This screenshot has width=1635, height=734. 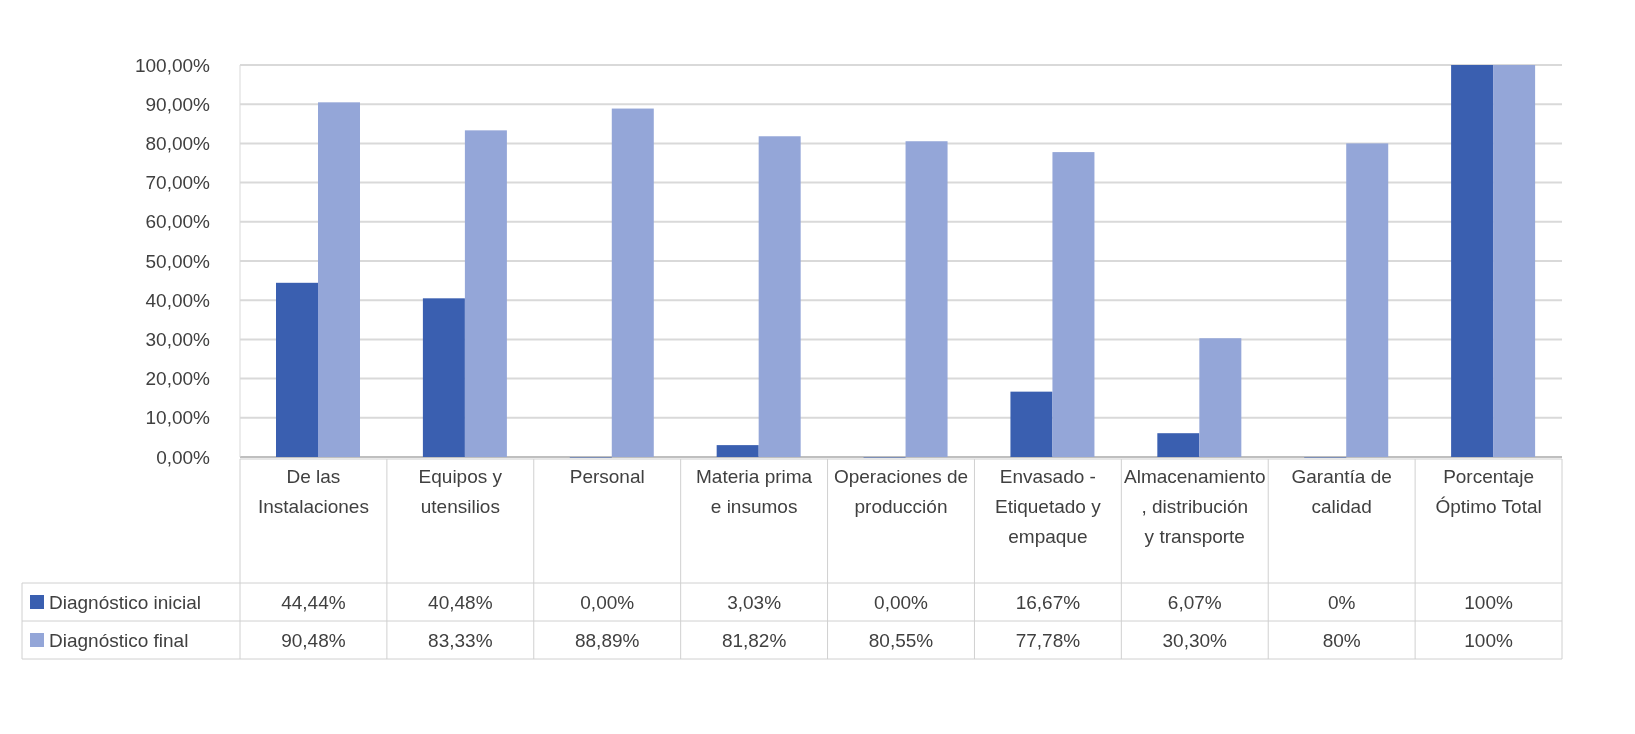 What do you see at coordinates (1195, 640) in the screenshot?
I see `data-label: 30,30%` at bounding box center [1195, 640].